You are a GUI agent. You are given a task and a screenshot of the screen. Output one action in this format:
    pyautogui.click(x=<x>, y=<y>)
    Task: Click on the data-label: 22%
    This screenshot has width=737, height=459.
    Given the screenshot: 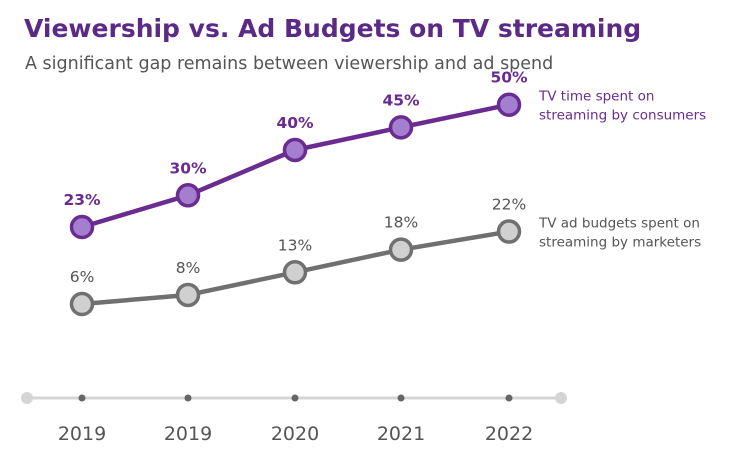 What is the action you would take?
    pyautogui.click(x=509, y=205)
    